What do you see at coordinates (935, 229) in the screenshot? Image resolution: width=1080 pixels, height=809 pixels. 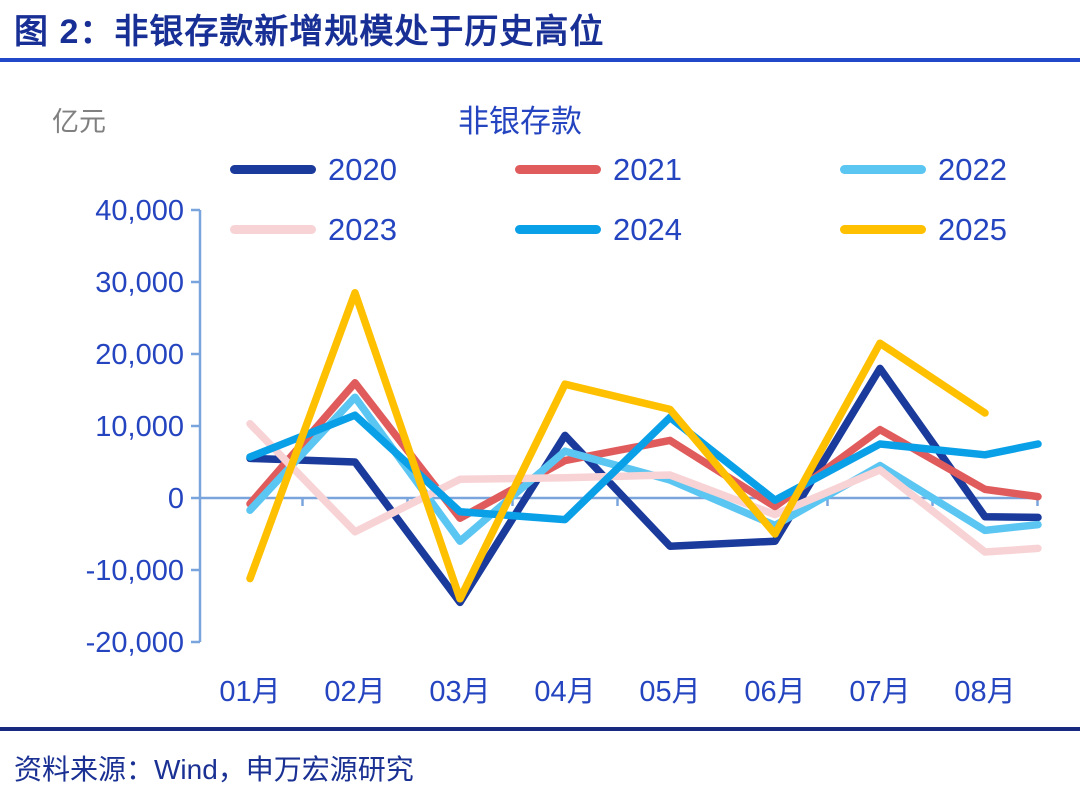 I see `legend-item-2025: 2025` at bounding box center [935, 229].